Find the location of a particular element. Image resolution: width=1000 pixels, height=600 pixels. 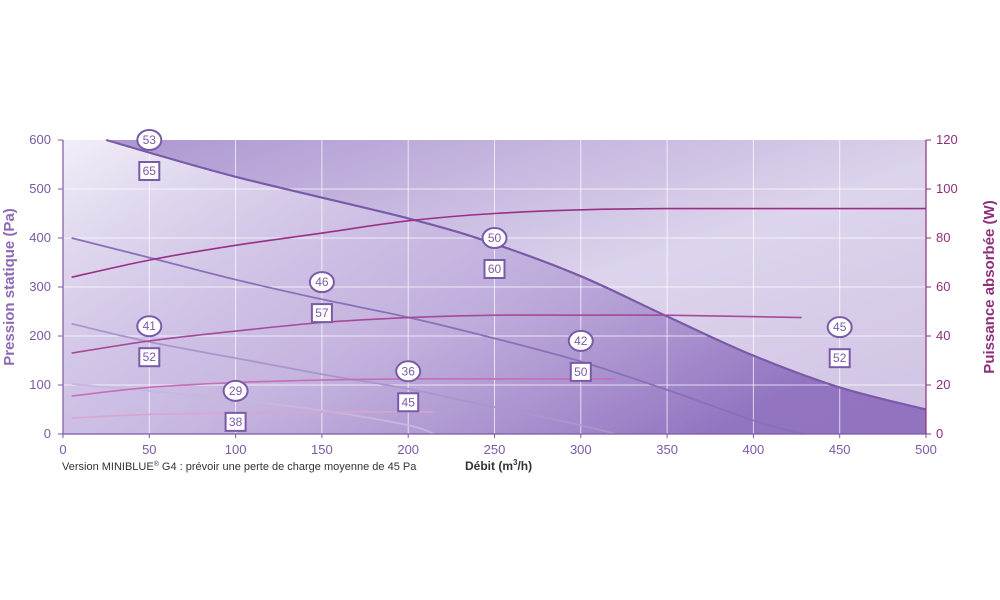

circle-badge-value: 45 is located at coordinates (840, 327).